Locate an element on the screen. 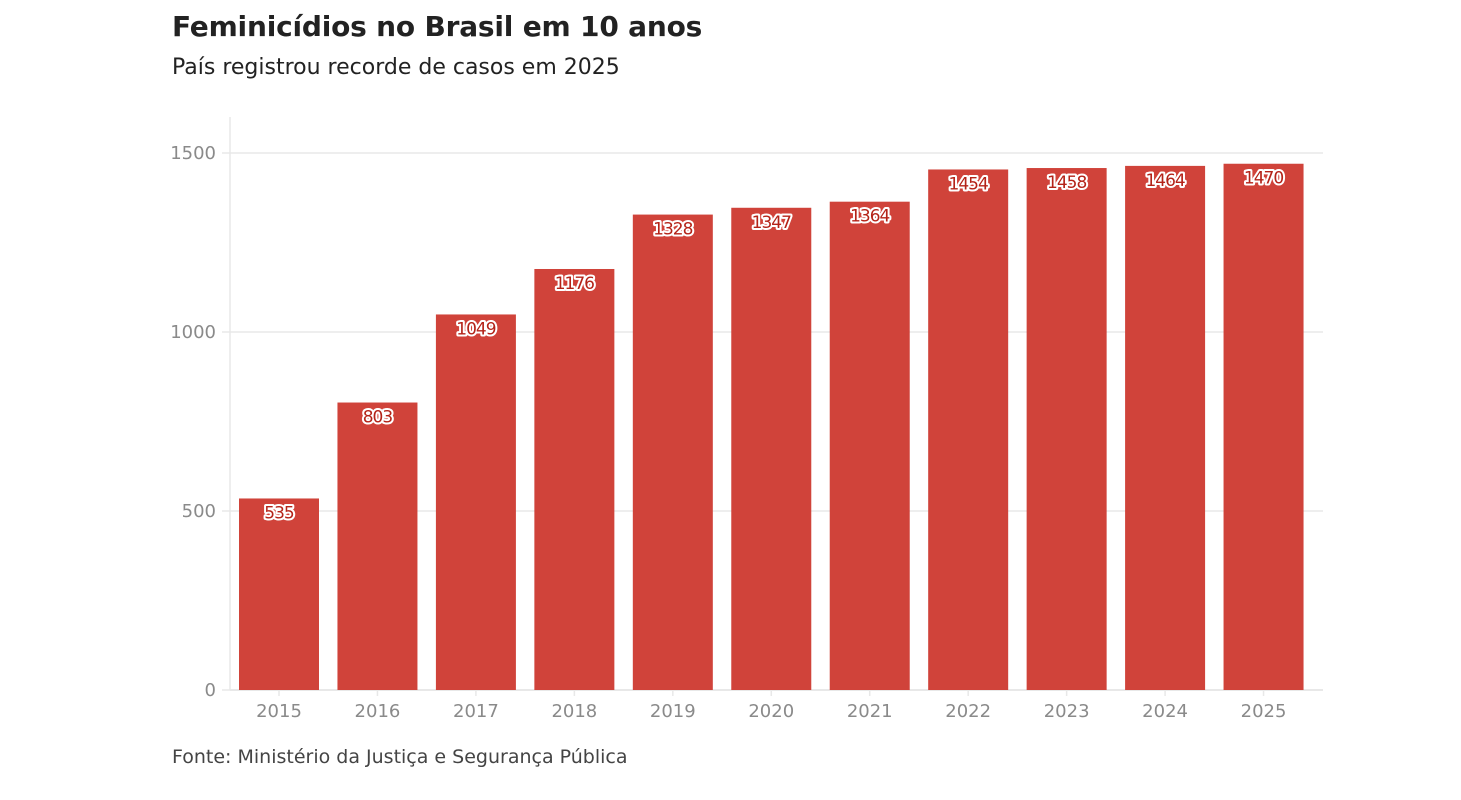  data-label-2017: 1049 is located at coordinates (475, 329).